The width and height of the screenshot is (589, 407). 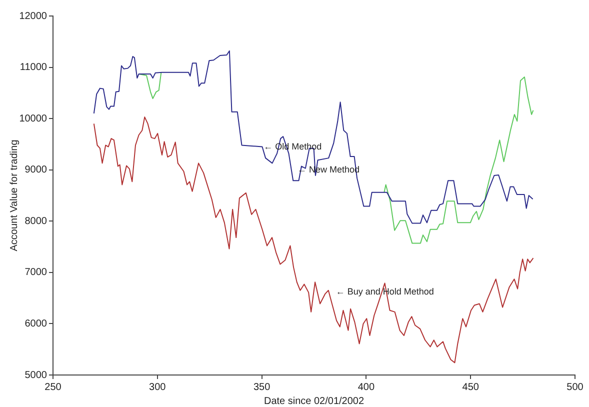 What do you see at coordinates (36, 170) in the screenshot?
I see `y-tick-label: 9000` at bounding box center [36, 170].